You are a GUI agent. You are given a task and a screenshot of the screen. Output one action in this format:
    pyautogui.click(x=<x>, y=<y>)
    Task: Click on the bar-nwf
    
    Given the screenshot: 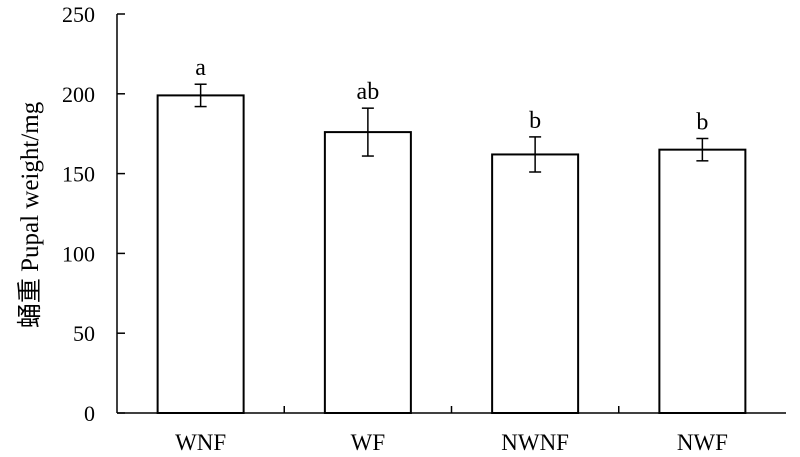 What is the action you would take?
    pyautogui.click(x=702, y=281)
    